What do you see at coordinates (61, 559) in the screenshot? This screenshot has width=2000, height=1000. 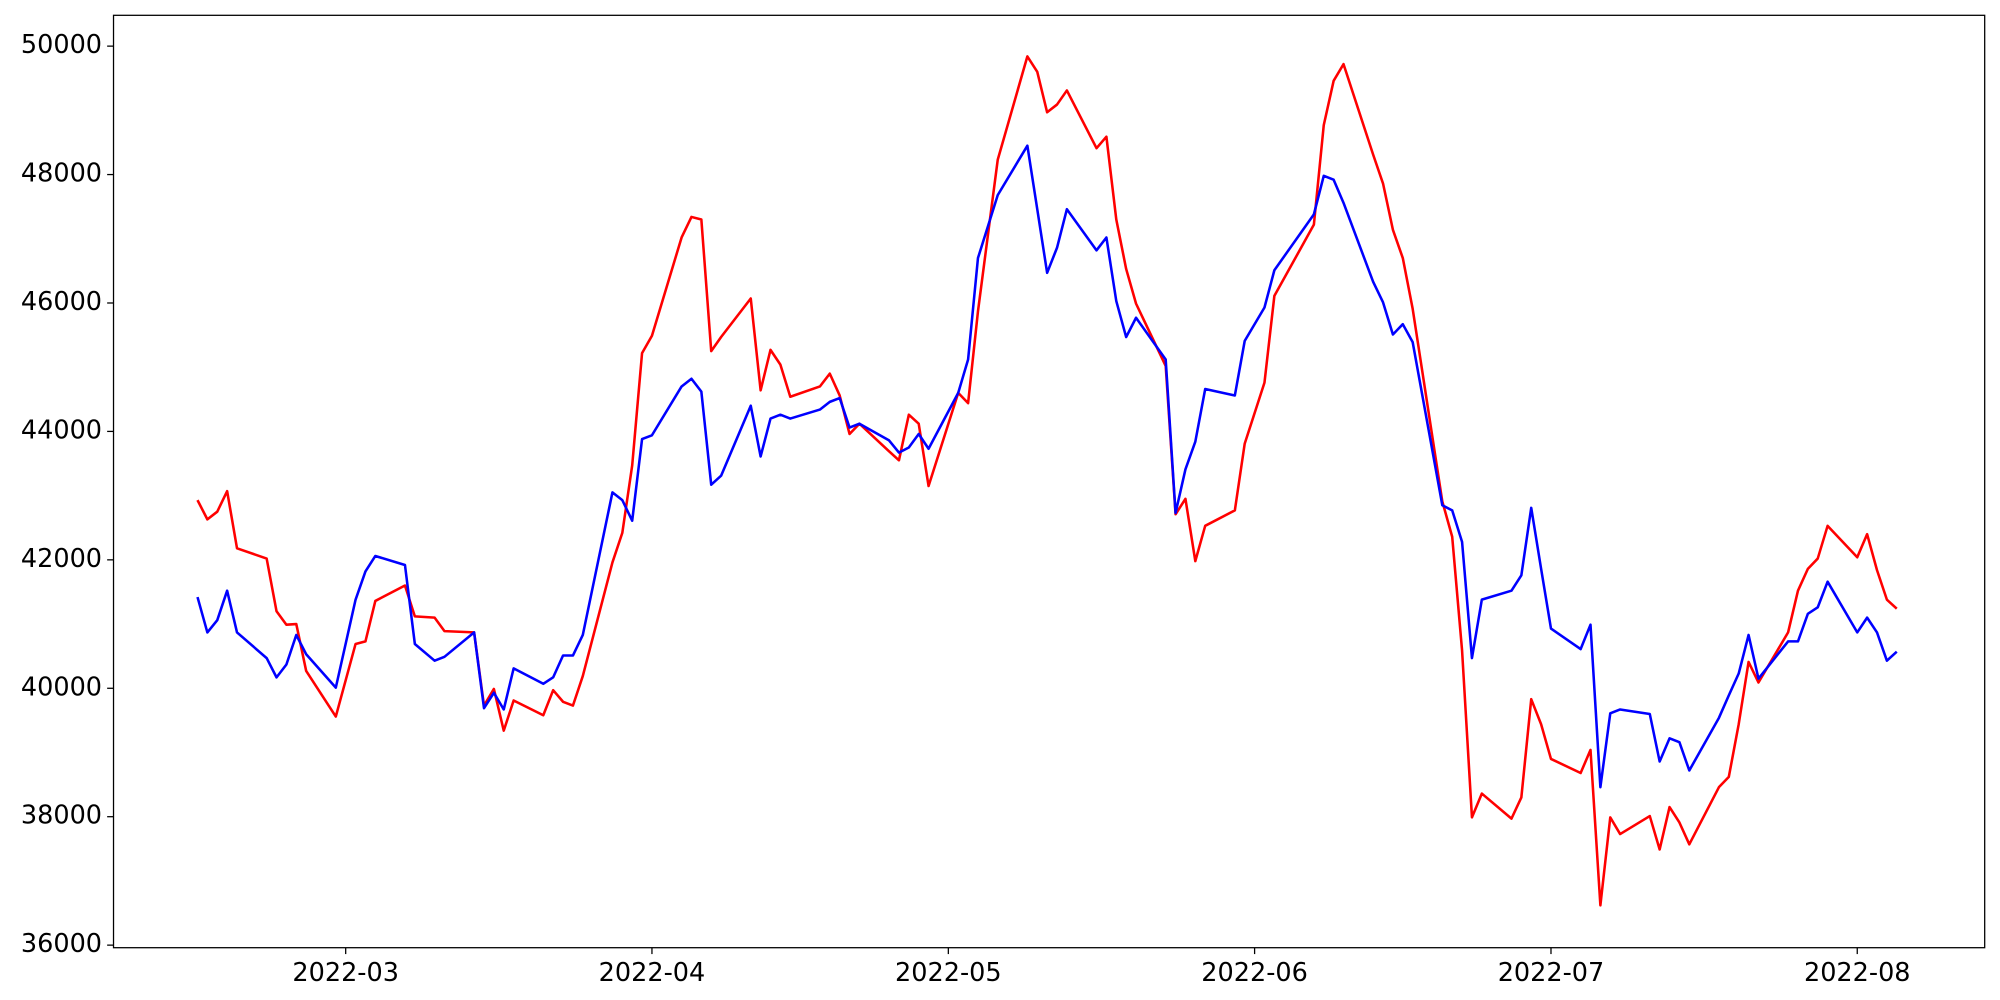 I see `y-tick-label: 42000` at bounding box center [61, 559].